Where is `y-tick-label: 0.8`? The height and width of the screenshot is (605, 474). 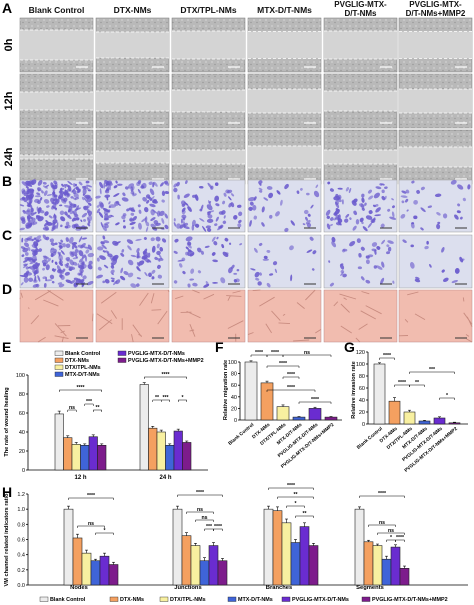
y-tick-label: 0.8 is located at coordinates (21, 525).